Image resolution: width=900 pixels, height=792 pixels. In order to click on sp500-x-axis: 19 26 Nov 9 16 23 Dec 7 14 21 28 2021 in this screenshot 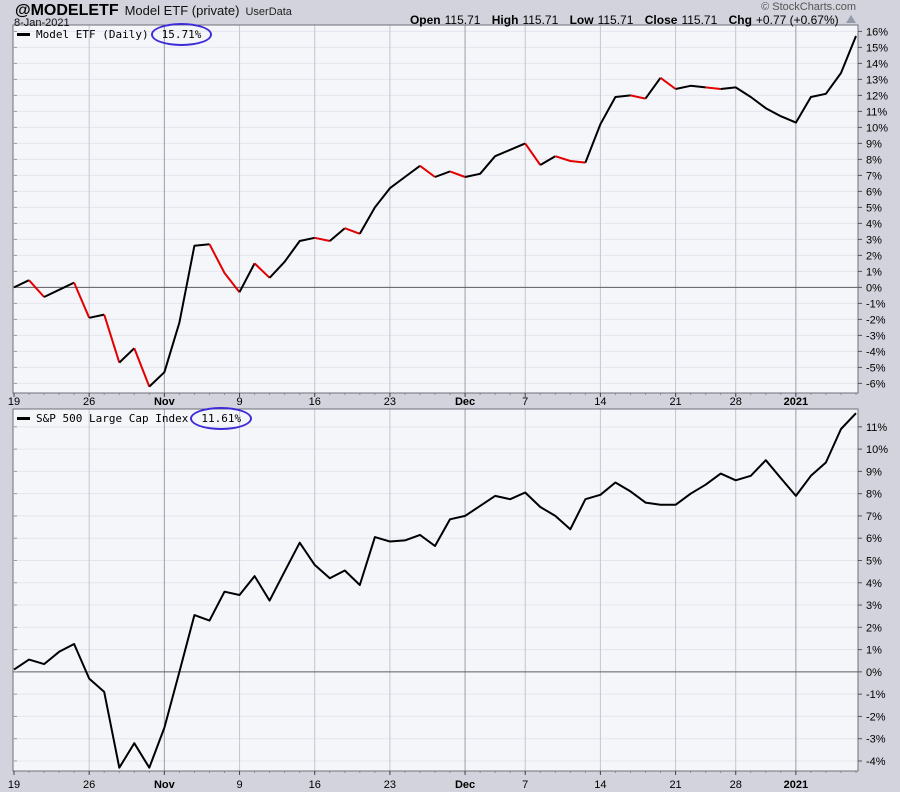, I will do `click(432, 781)`.